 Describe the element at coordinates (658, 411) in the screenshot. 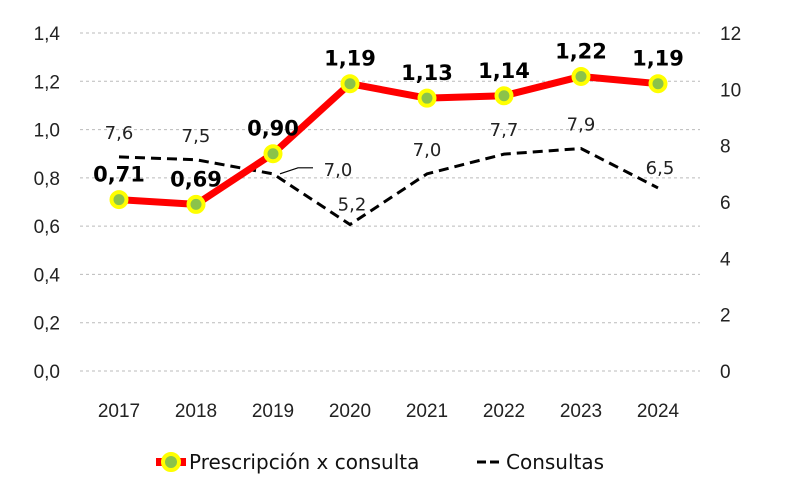

I see `x-tick-label: 2024` at that location.